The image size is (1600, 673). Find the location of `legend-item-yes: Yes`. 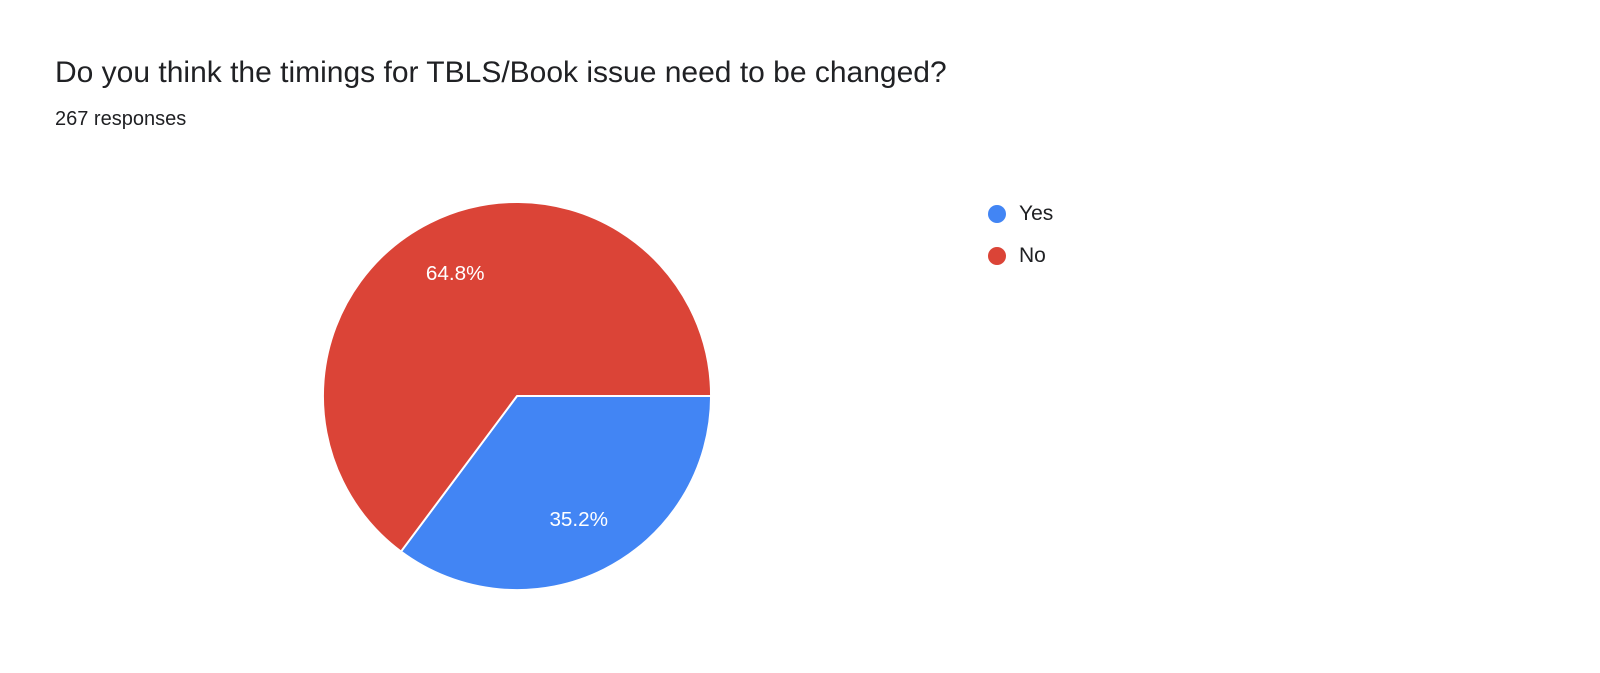

legend-item-yes: Yes is located at coordinates (1020, 213).